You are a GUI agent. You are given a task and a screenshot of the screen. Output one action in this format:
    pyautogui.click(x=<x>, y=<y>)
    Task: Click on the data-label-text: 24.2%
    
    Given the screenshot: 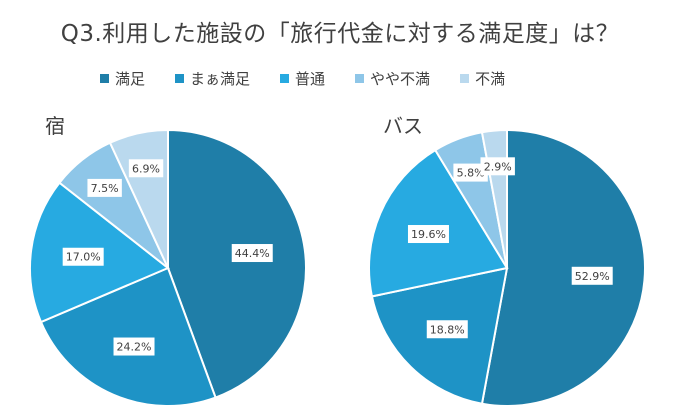 What is the action you would take?
    pyautogui.click(x=134, y=347)
    